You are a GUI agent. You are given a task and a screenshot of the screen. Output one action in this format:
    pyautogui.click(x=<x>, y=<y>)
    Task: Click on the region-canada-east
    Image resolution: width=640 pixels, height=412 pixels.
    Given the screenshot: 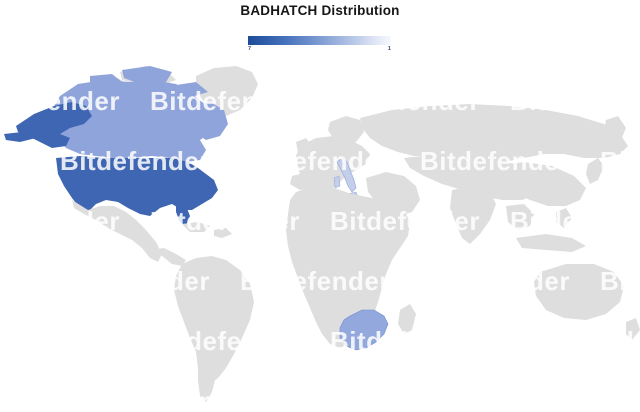 What is the action you would take?
    pyautogui.click(x=208, y=121)
    